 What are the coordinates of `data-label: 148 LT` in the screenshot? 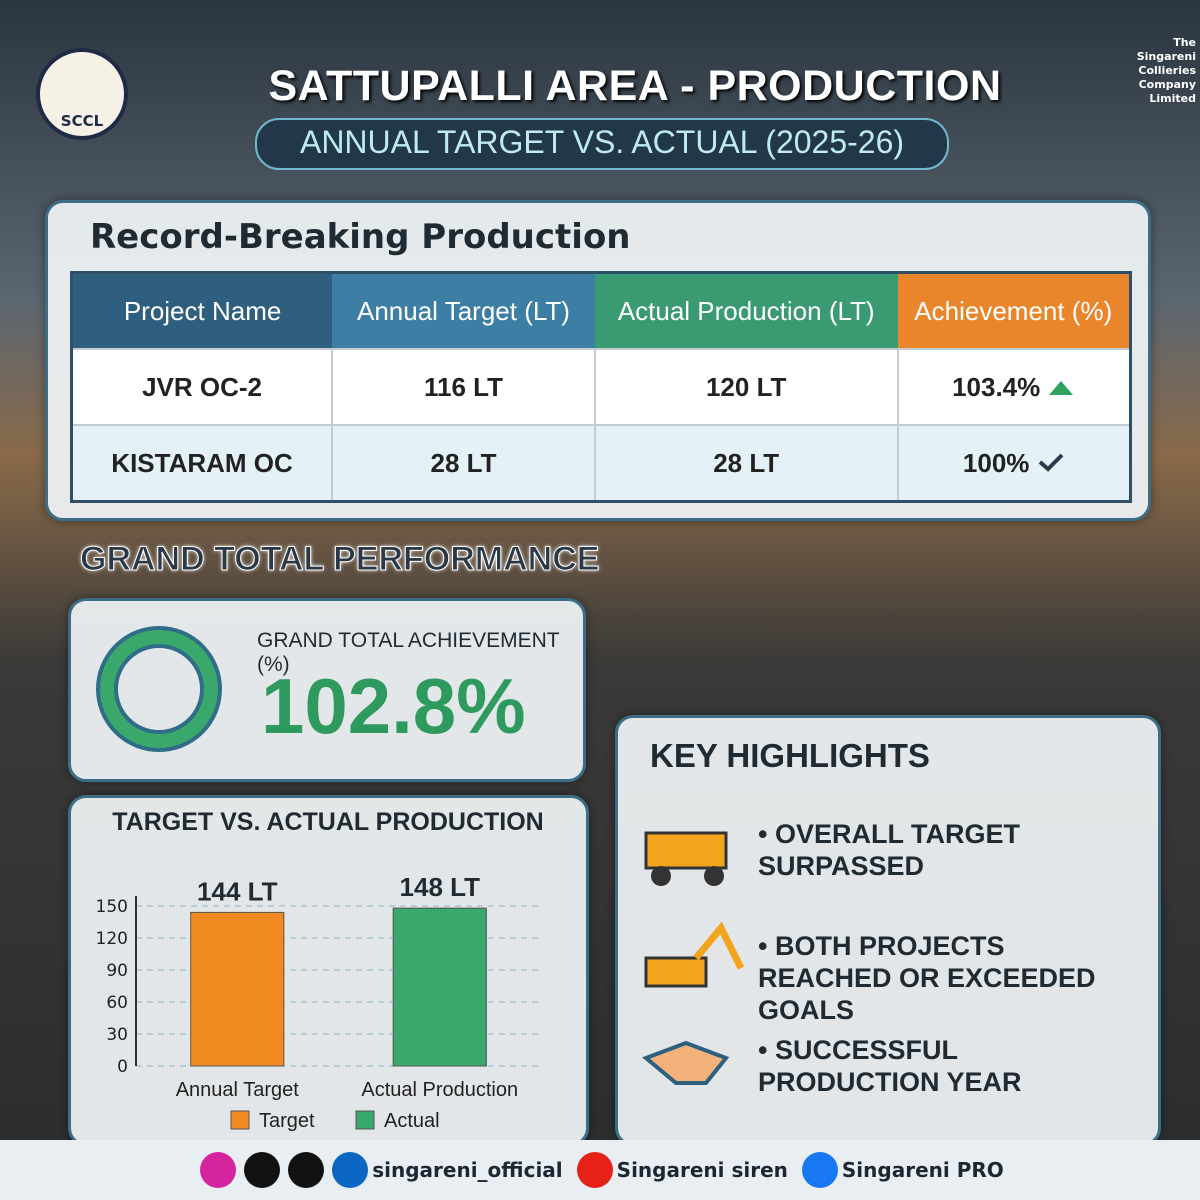 It's located at (440, 887).